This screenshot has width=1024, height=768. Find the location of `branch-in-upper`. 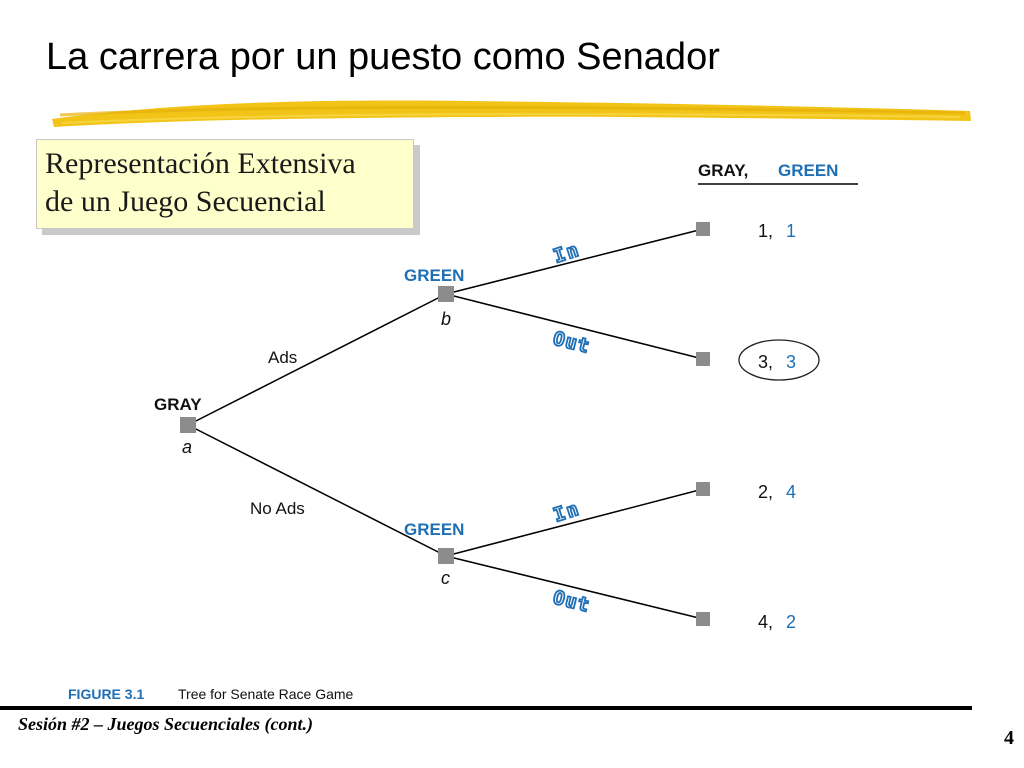

branch-in-upper is located at coordinates (574, 261).